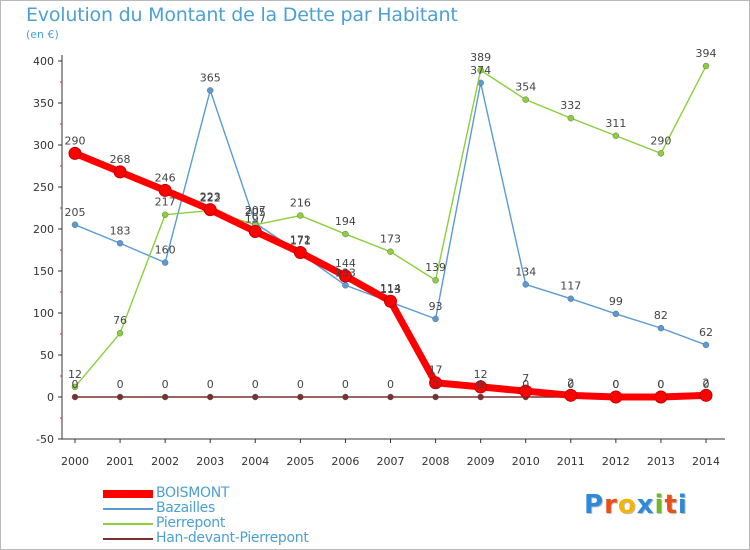  Describe the element at coordinates (43, 271) in the screenshot. I see `y-tick-label: 150` at that location.